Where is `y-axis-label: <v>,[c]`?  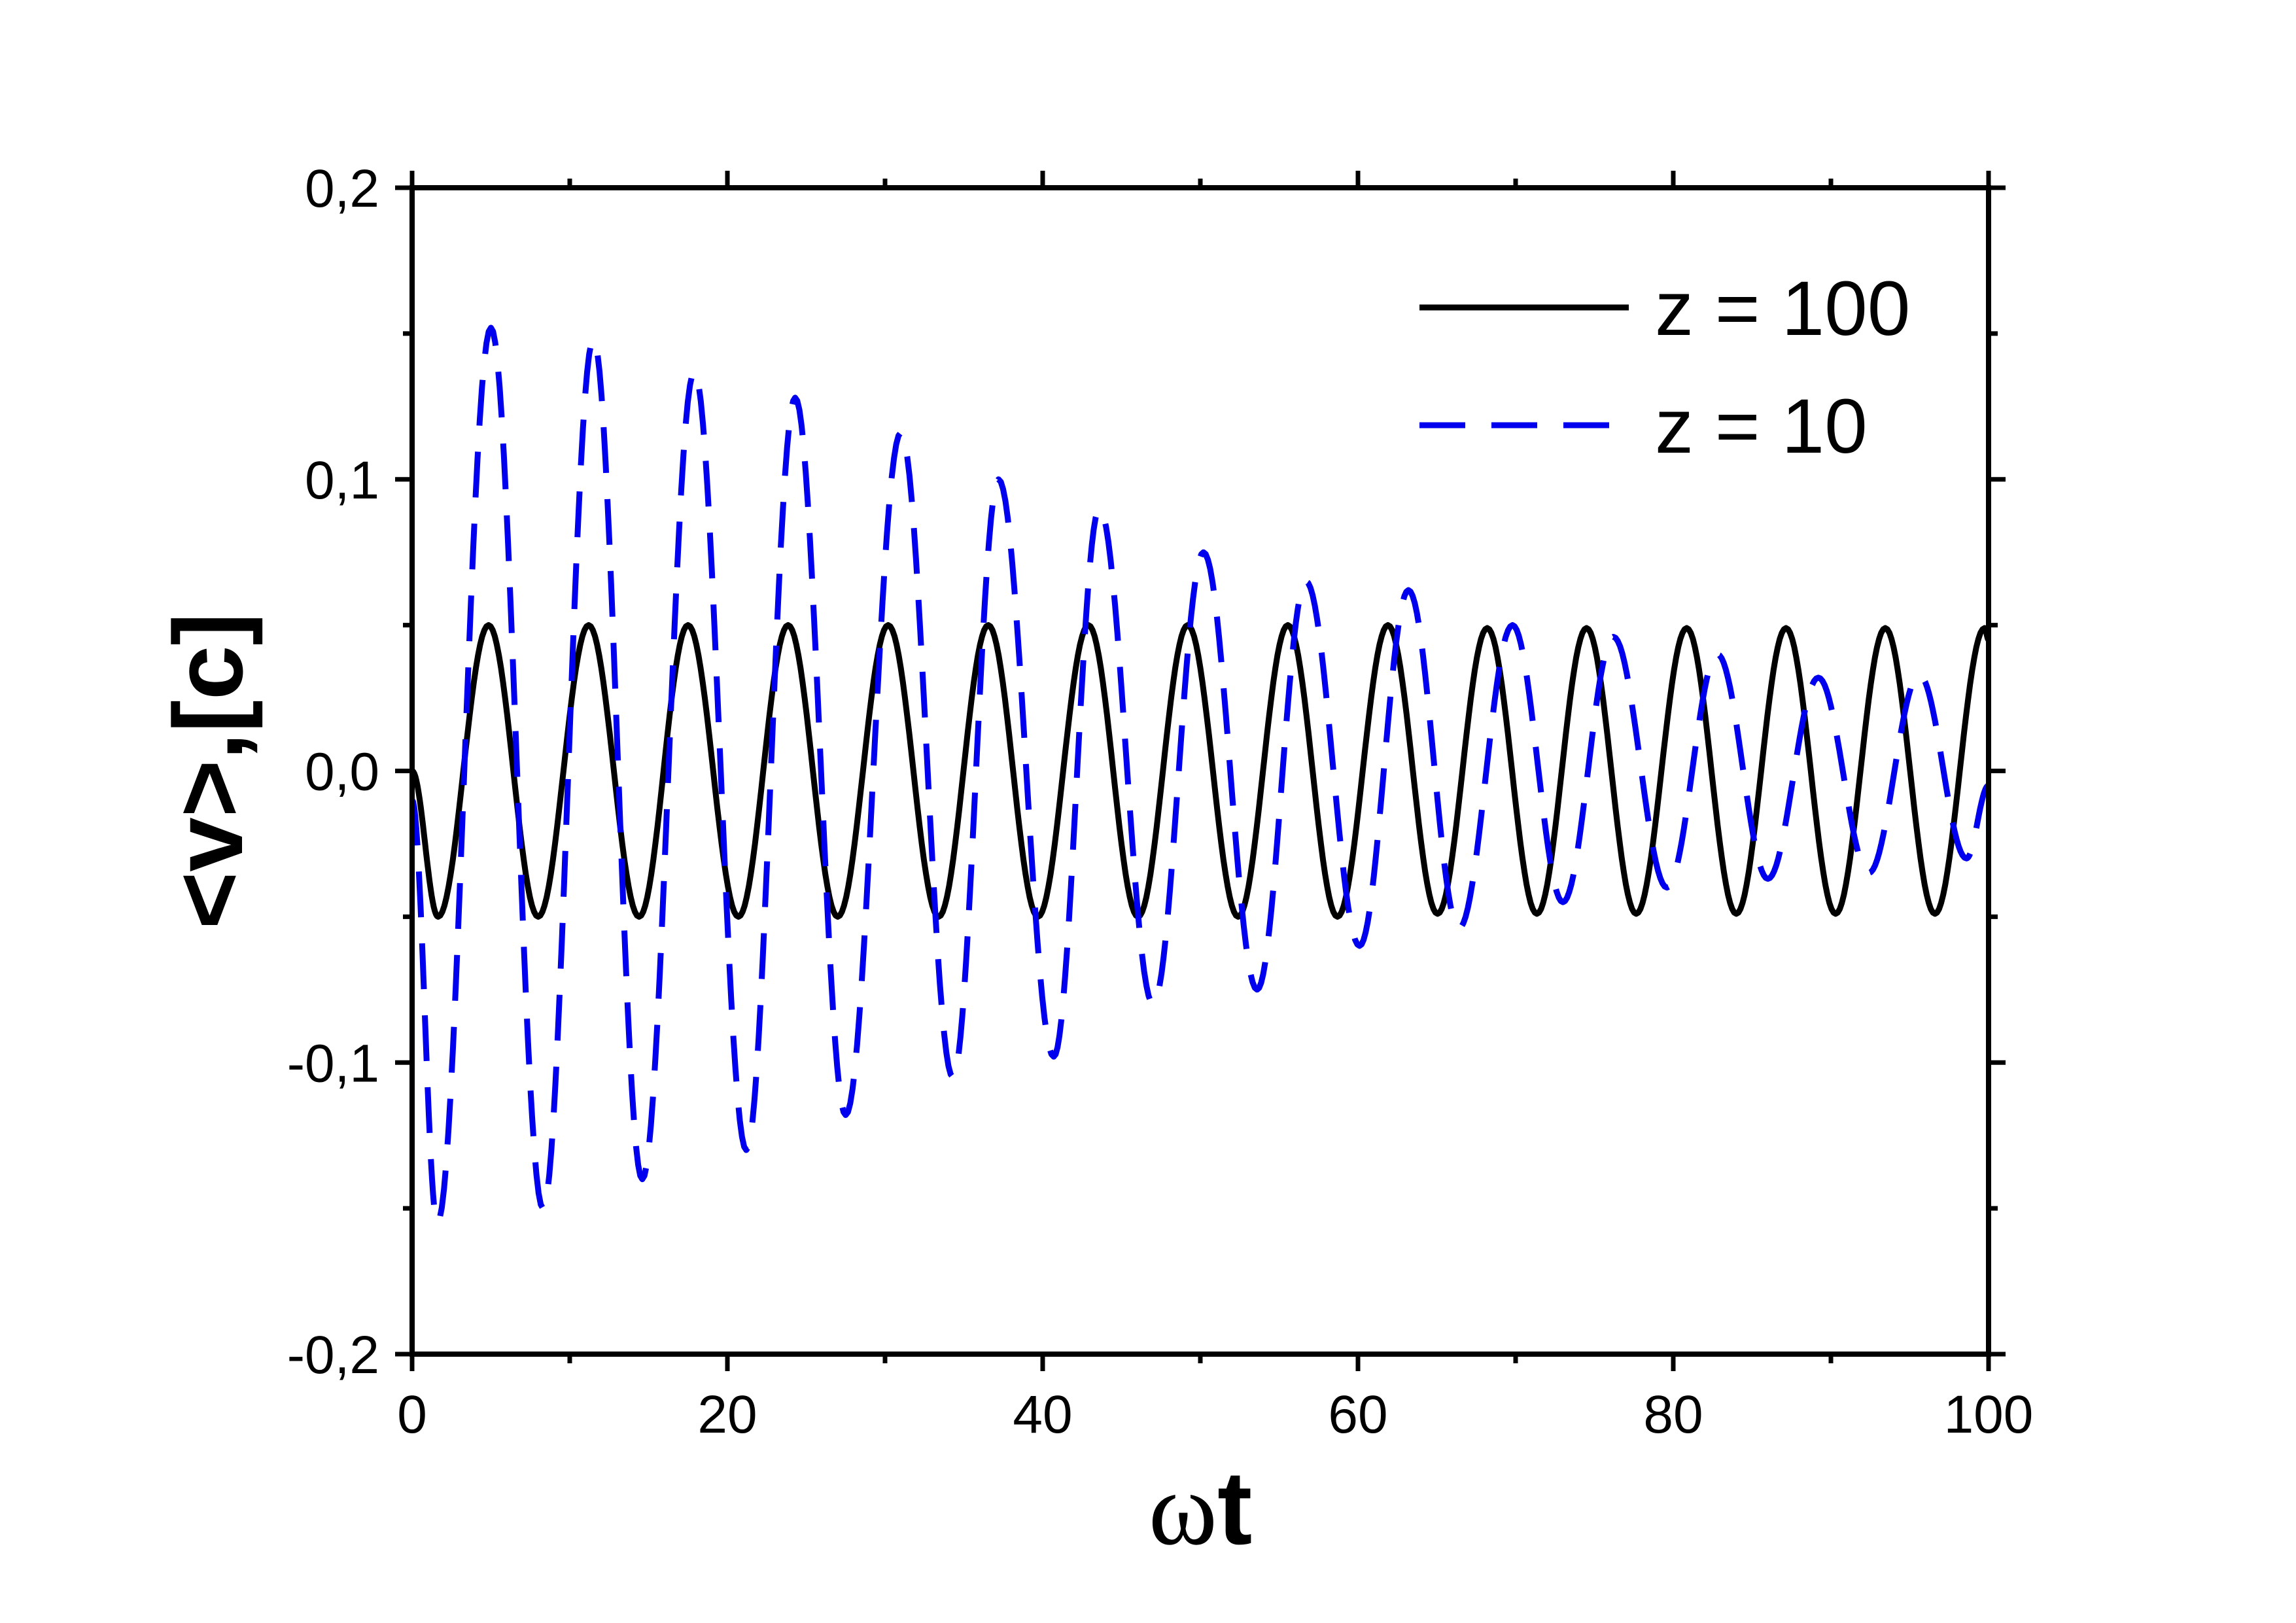 y-axis-label: <v>,[c] is located at coordinates (208, 772).